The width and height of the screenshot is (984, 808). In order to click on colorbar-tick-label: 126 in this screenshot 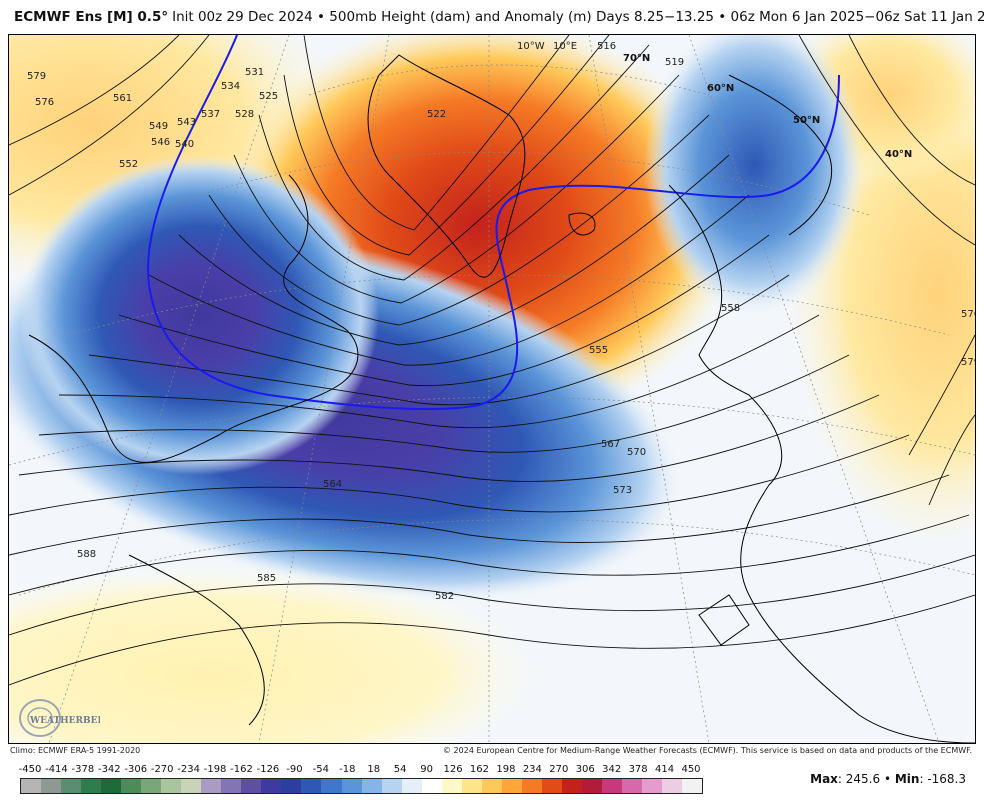, I will do `click(453, 769)`.